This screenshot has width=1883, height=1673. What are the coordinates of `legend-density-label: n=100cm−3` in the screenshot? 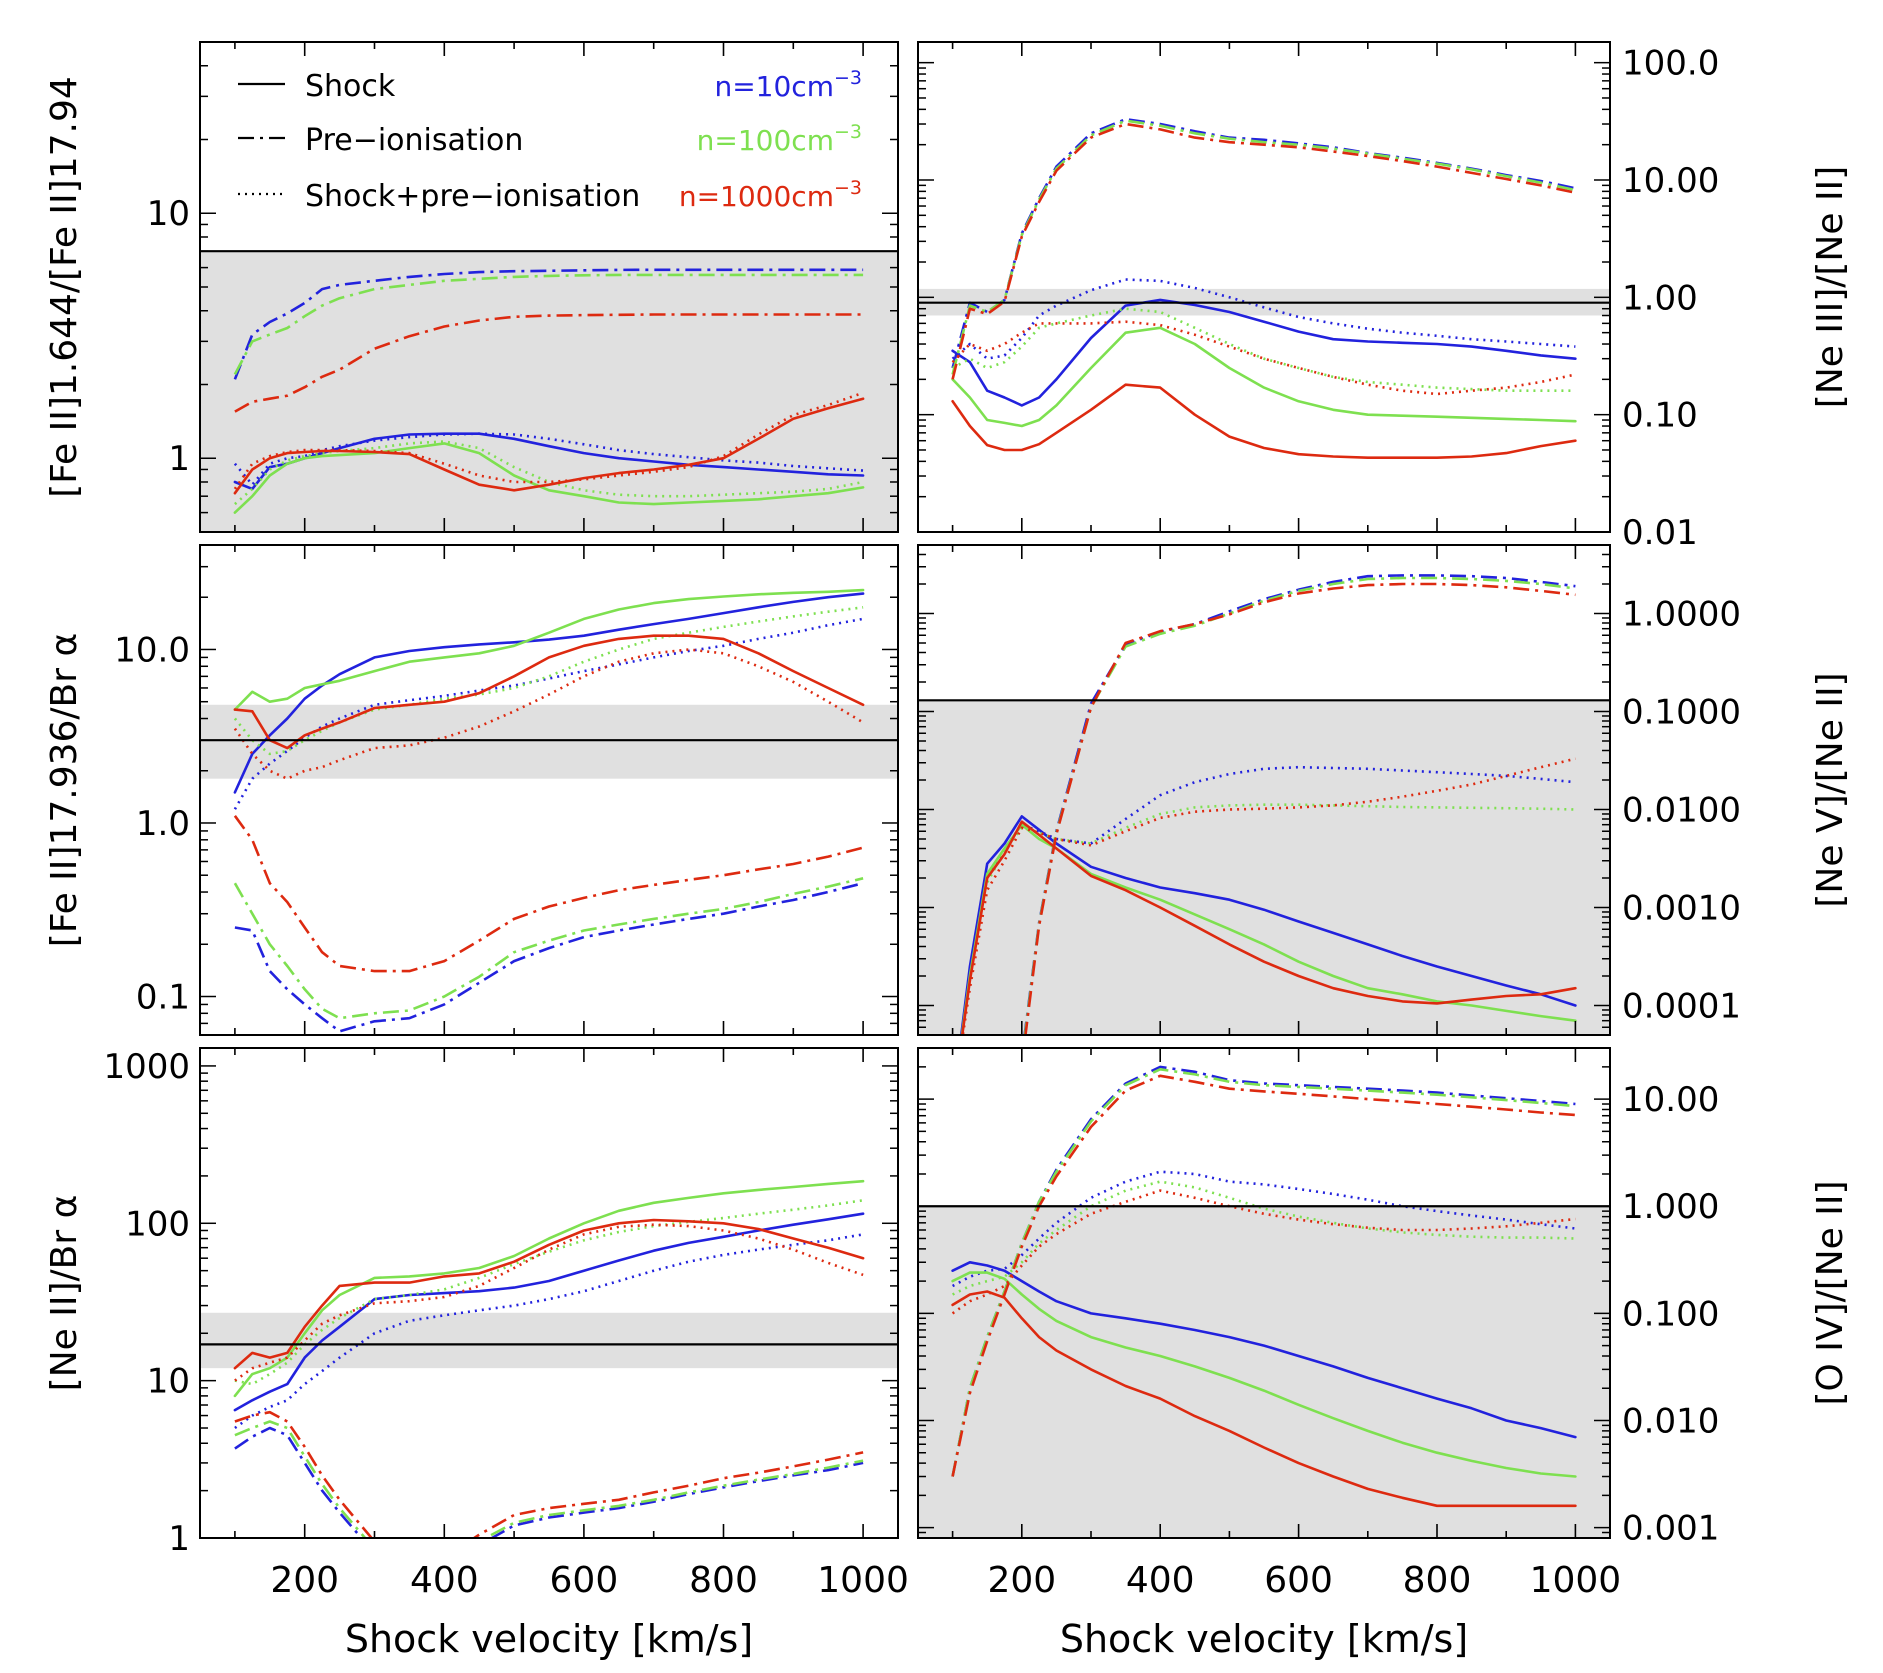 It's located at (779, 139).